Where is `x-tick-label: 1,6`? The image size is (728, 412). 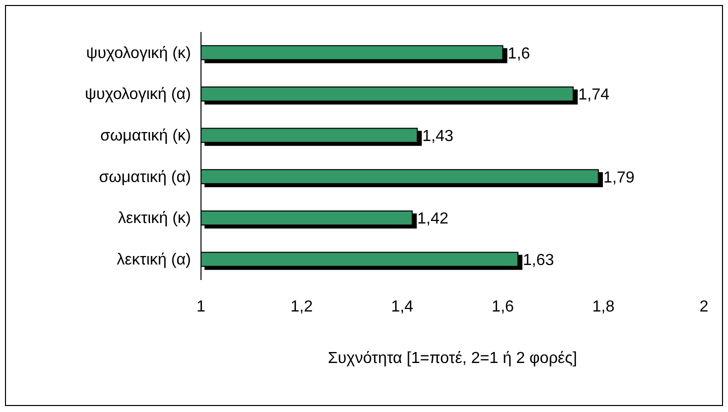
x-tick-label: 1,6 is located at coordinates (503, 307).